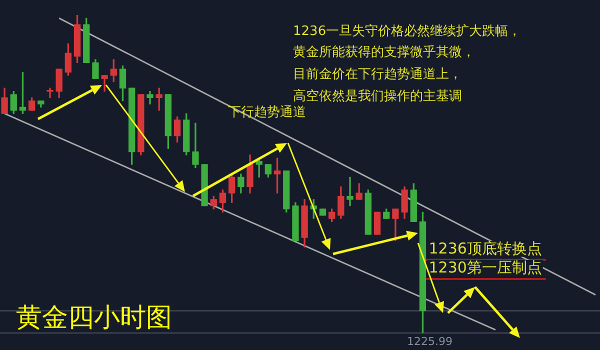 This screenshot has height=350, width=600. What do you see at coordinates (377, 96) in the screenshot?
I see `annotation: 高空依然是我们操作的主基调` at bounding box center [377, 96].